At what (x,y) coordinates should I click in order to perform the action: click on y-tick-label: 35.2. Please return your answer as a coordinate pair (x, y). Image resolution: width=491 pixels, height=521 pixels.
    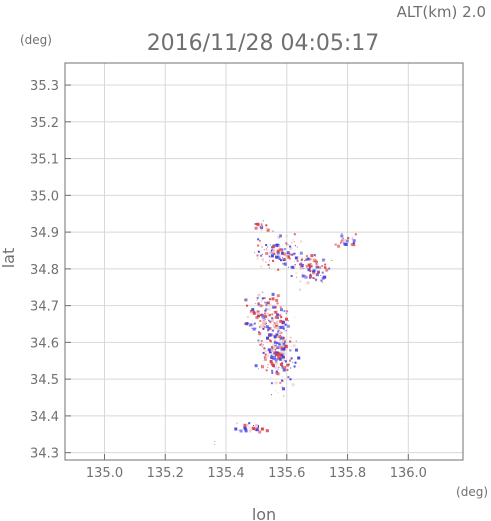
    Looking at the image, I should click on (44, 123).